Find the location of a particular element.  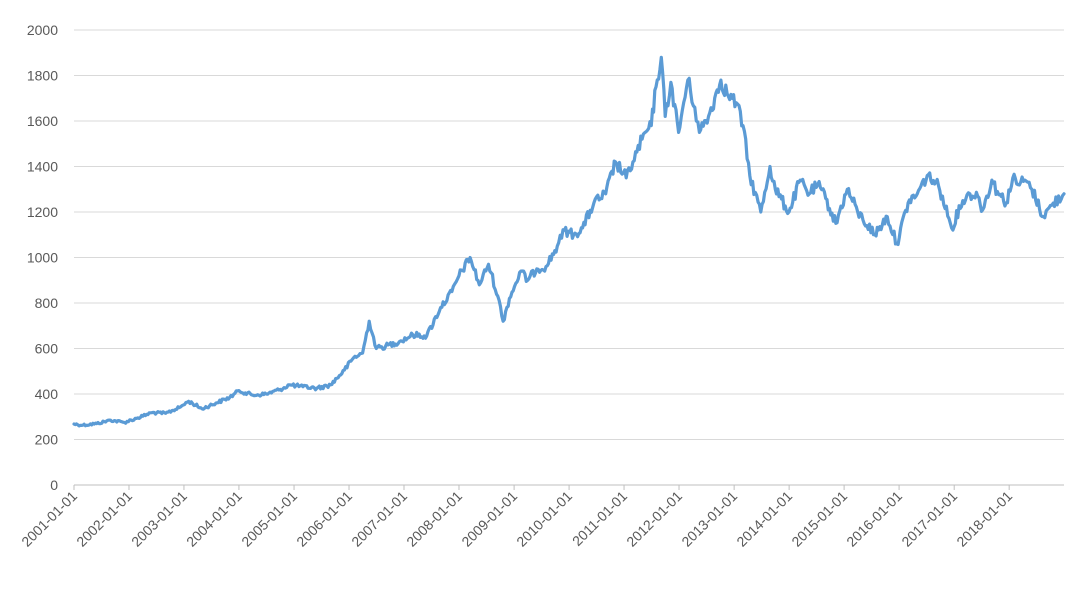

x-tick-label: 2013-01-01 is located at coordinates (709, 519).